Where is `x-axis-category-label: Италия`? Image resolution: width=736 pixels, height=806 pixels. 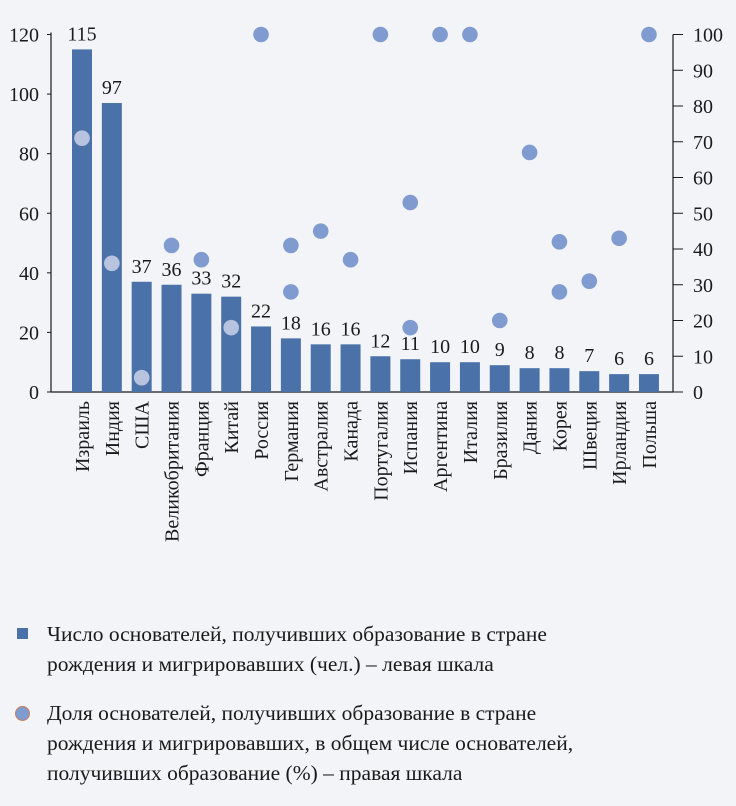 x-axis-category-label: Италия is located at coordinates (471, 432).